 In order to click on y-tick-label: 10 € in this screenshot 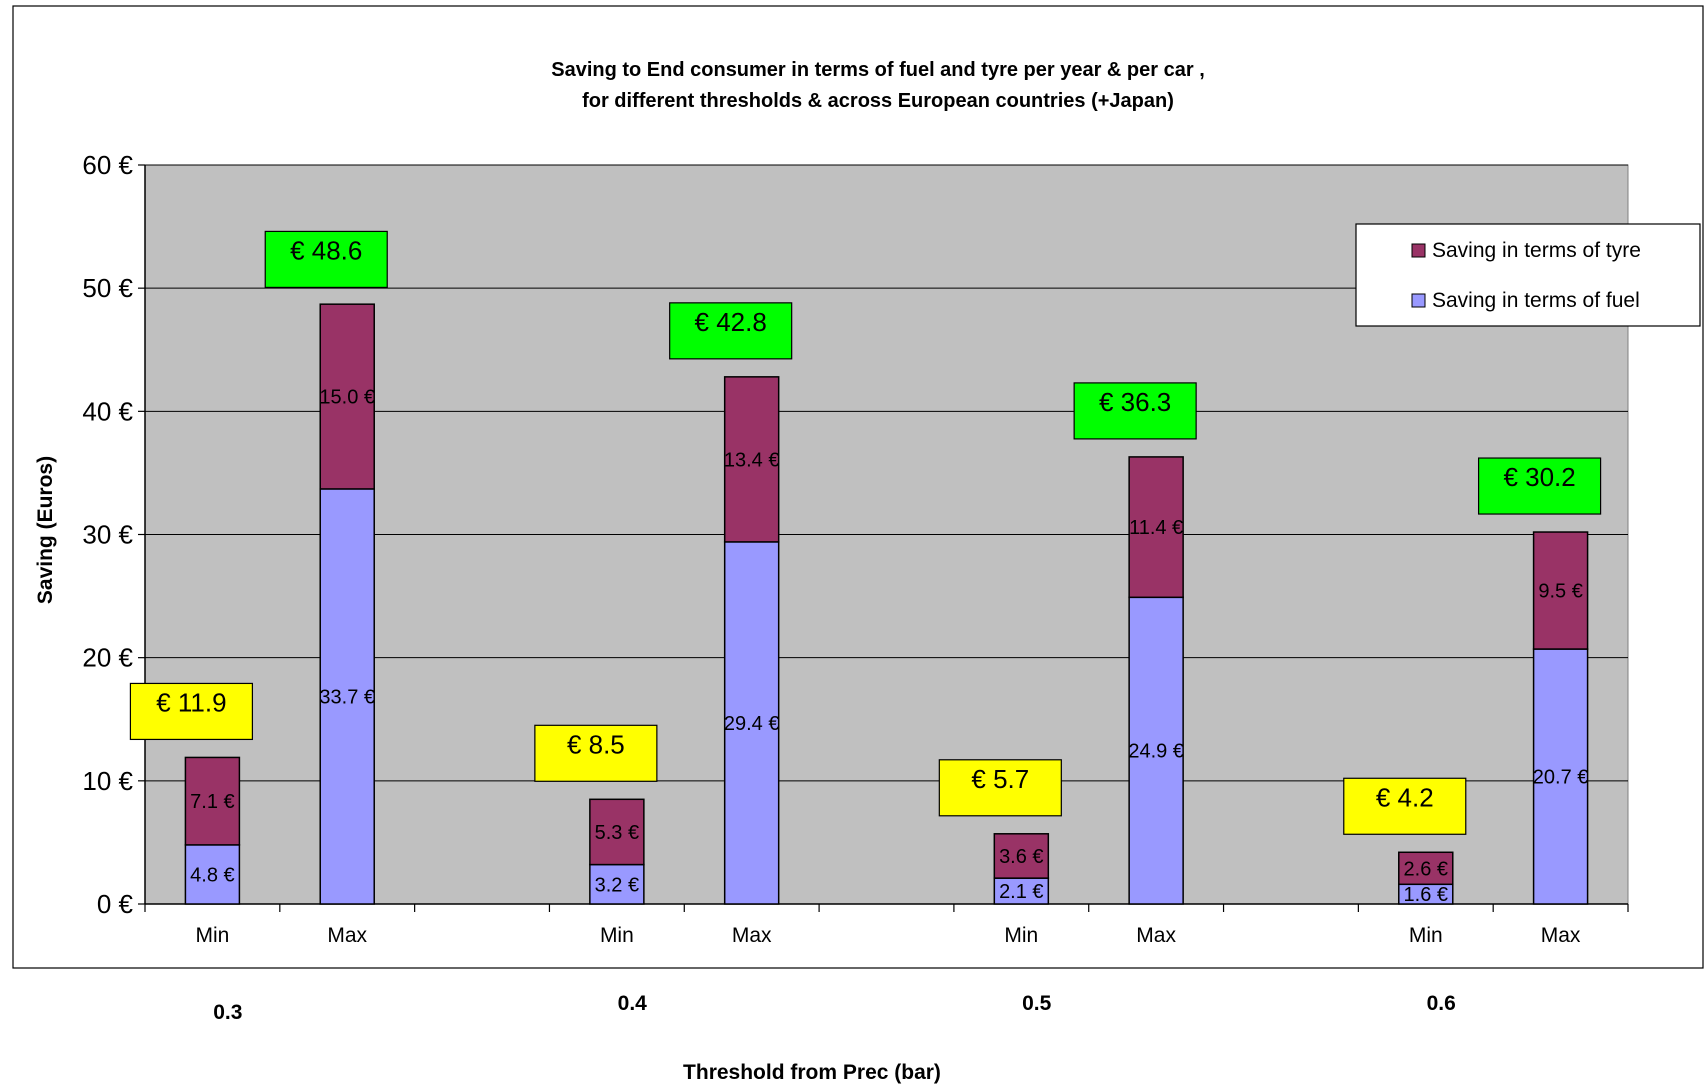, I will do `click(107, 781)`.